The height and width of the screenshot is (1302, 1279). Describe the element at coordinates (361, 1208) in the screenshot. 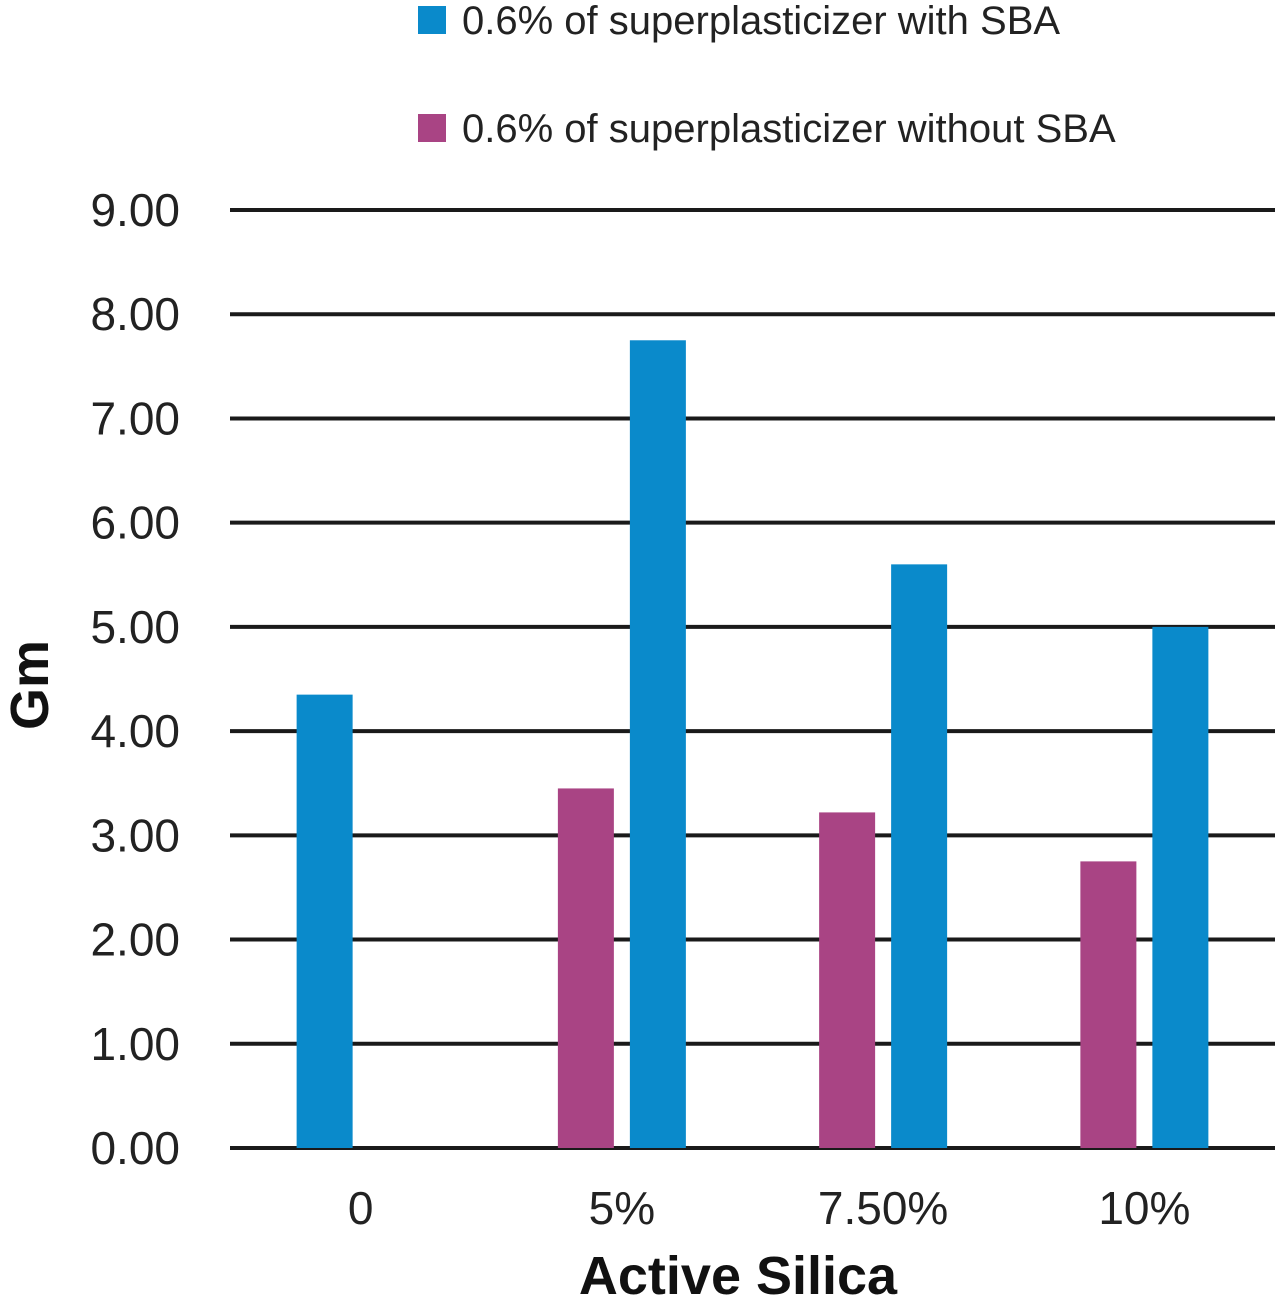

I see `x-tick-label: 0` at that location.